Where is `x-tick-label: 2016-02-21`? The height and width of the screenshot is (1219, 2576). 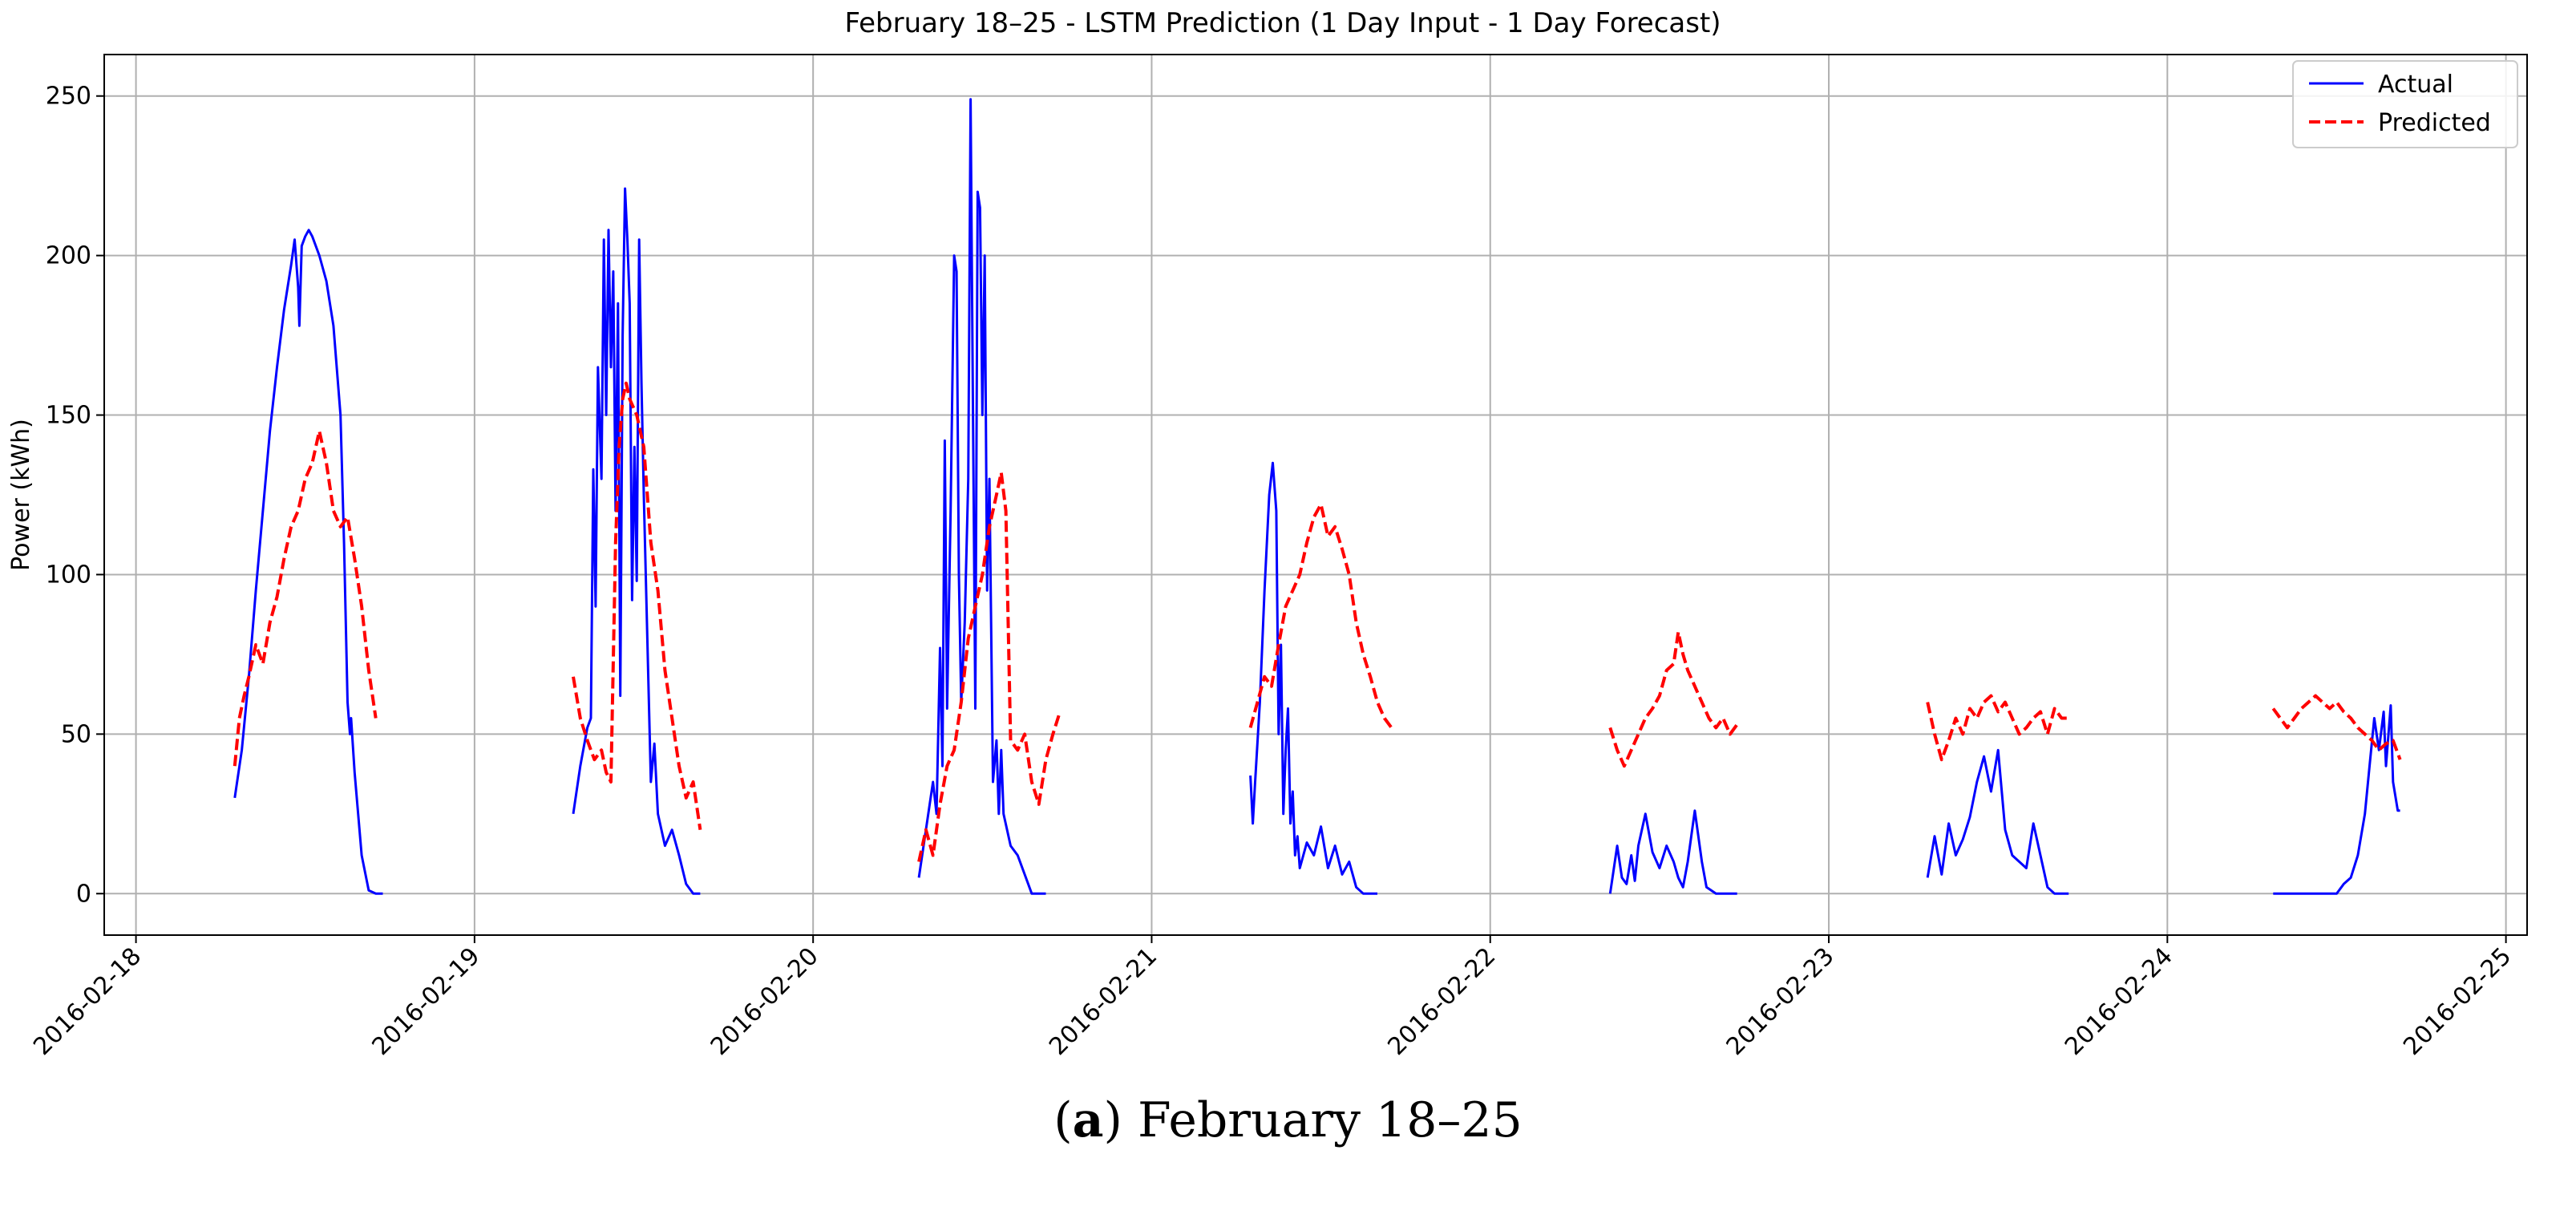 x-tick-label: 2016-02-21 is located at coordinates (1103, 1001).